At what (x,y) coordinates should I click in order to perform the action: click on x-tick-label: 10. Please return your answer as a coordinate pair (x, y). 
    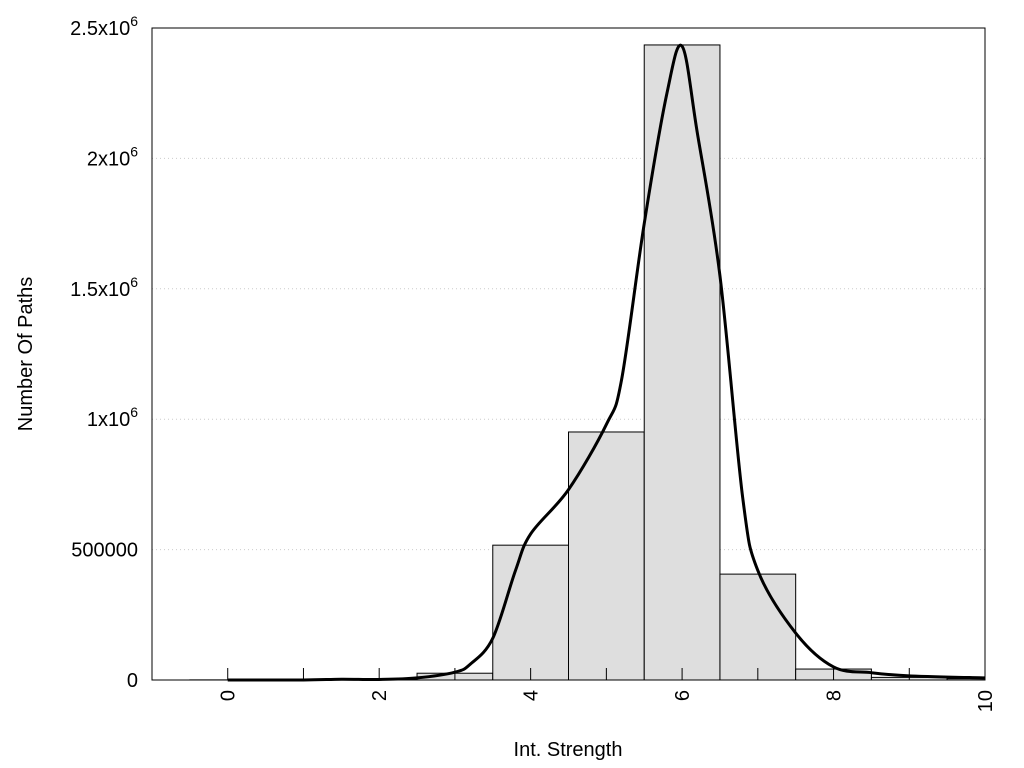
    Looking at the image, I should click on (986, 701).